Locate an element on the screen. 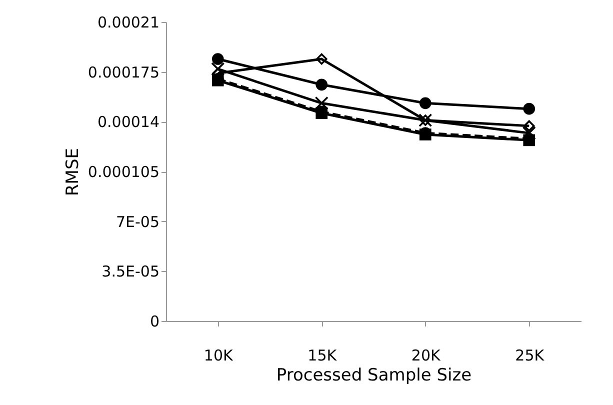 This screenshot has height=405, width=613. y-tick-label: 0.000105 is located at coordinates (124, 172).